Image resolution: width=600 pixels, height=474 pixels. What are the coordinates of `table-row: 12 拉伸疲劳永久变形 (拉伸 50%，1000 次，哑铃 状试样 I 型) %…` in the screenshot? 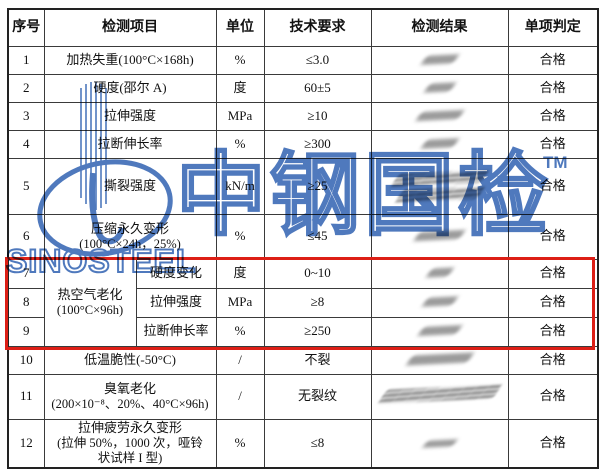 It's located at (303, 443).